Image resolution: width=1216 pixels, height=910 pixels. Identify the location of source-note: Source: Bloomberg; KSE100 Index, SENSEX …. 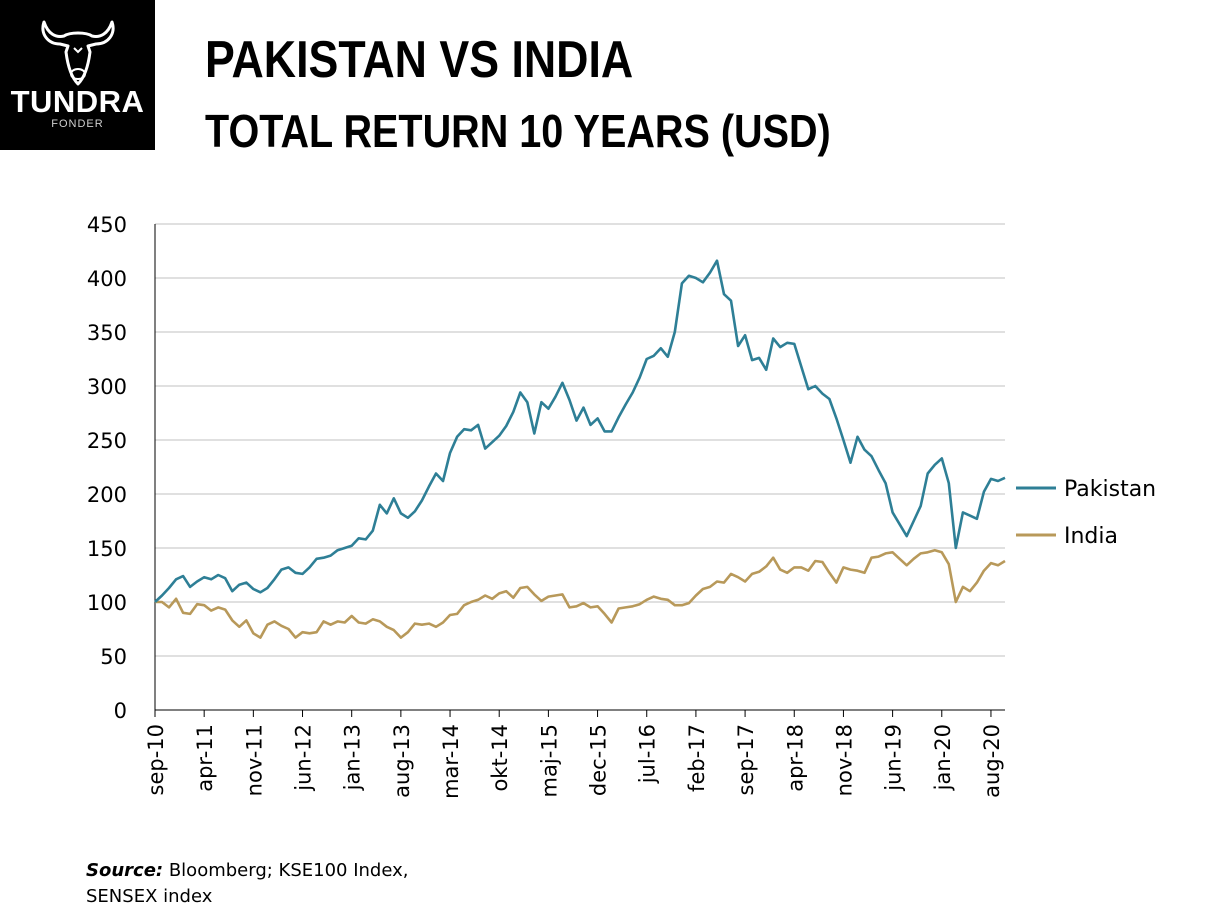
(247, 884).